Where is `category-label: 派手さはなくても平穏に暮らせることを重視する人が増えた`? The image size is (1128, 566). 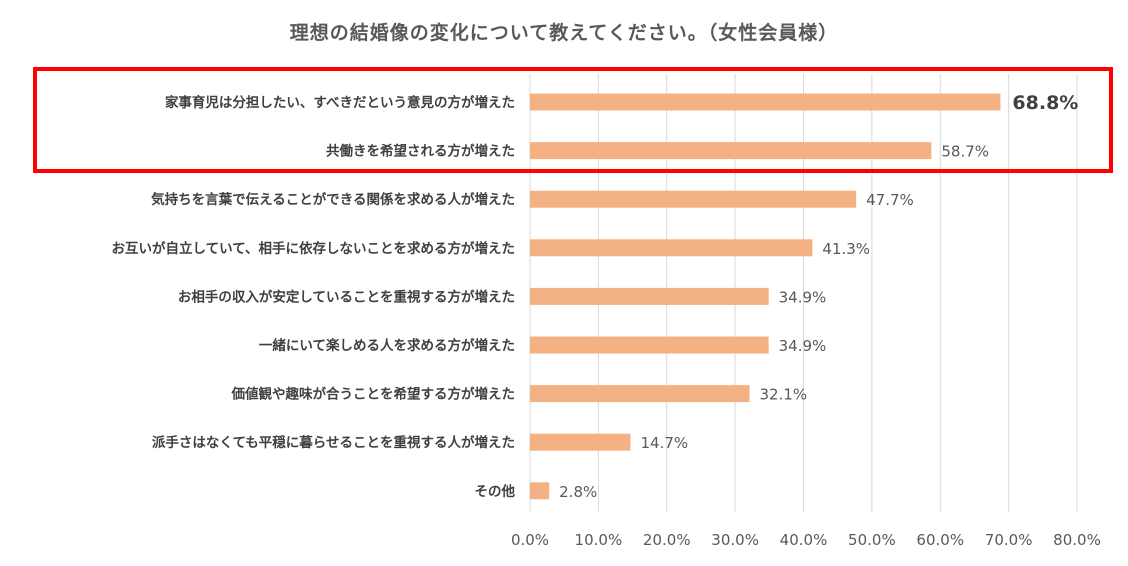 category-label: 派手さはなくても平穏に暮らせることを重視する人が増えた is located at coordinates (333, 442).